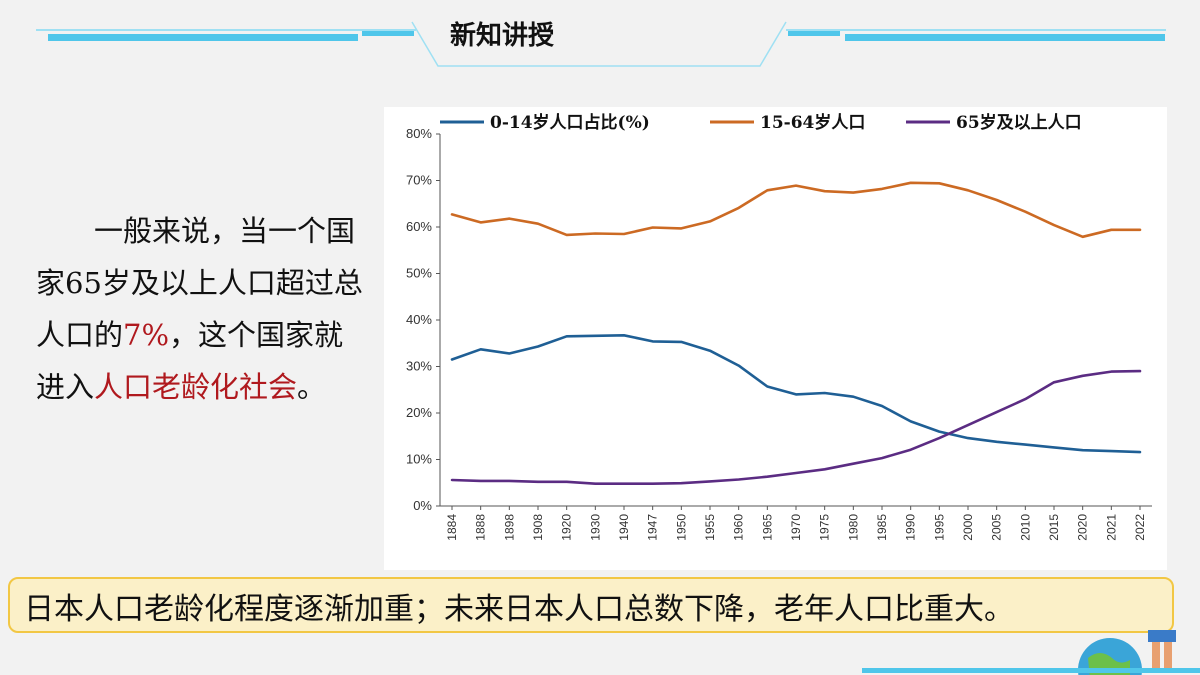  Describe the element at coordinates (1025, 527) in the screenshot. I see `x-tick-label: 2010` at that location.